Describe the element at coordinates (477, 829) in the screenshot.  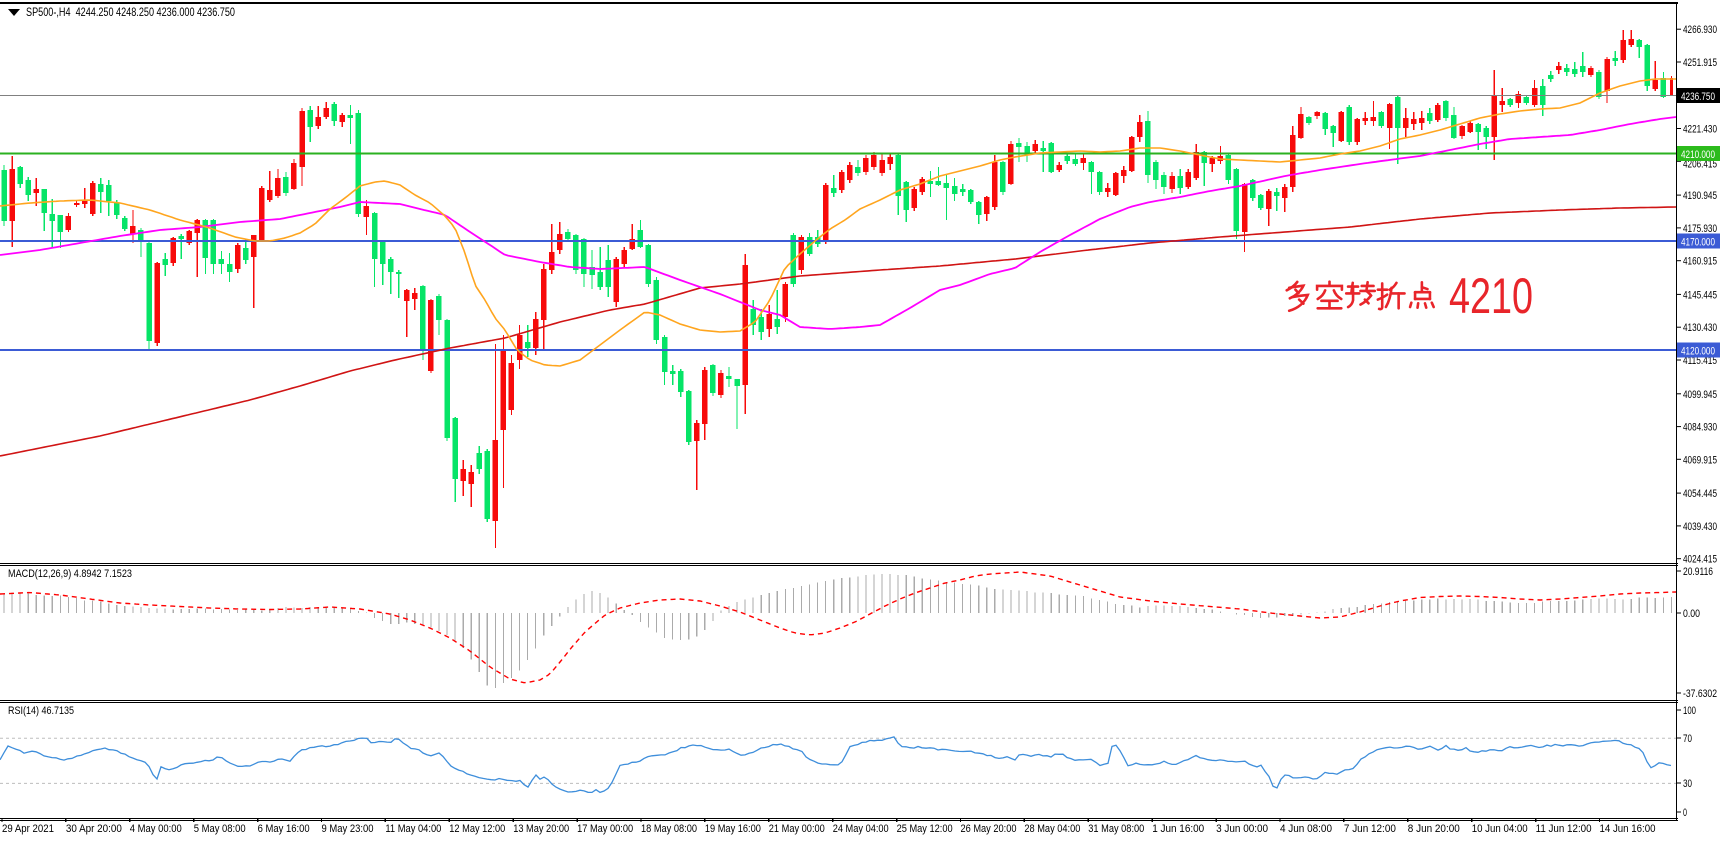
I see `svg-text: 12 May 12:00` at that location.